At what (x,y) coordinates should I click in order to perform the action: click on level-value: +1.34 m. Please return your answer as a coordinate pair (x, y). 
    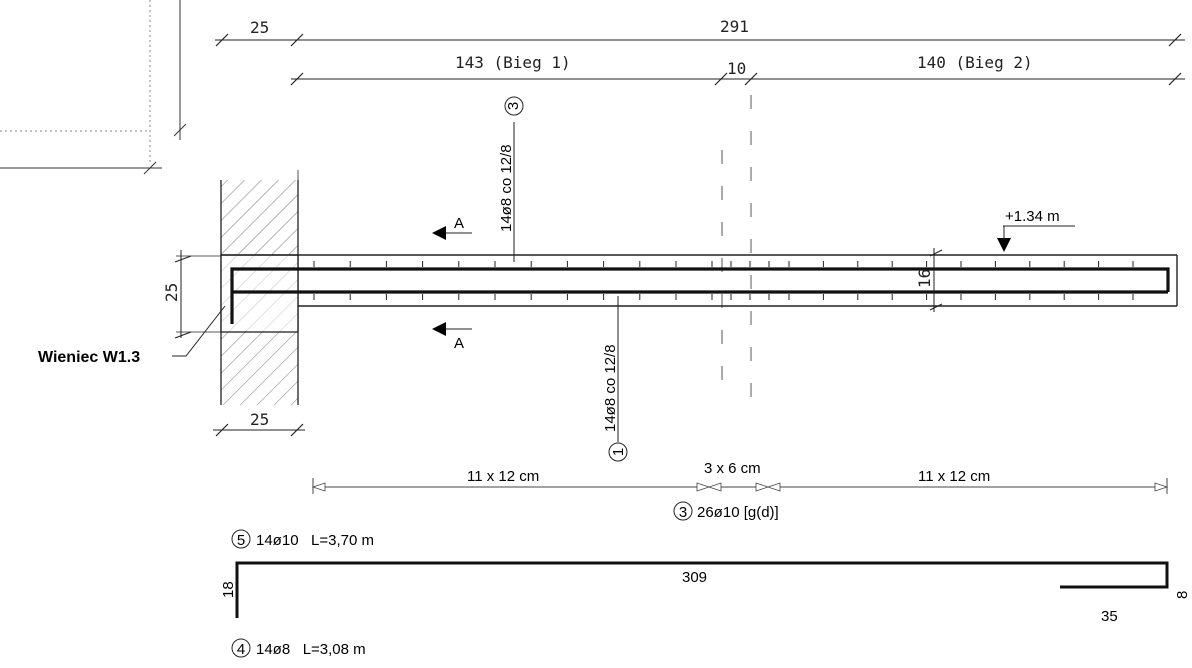
    Looking at the image, I should click on (1032, 216).